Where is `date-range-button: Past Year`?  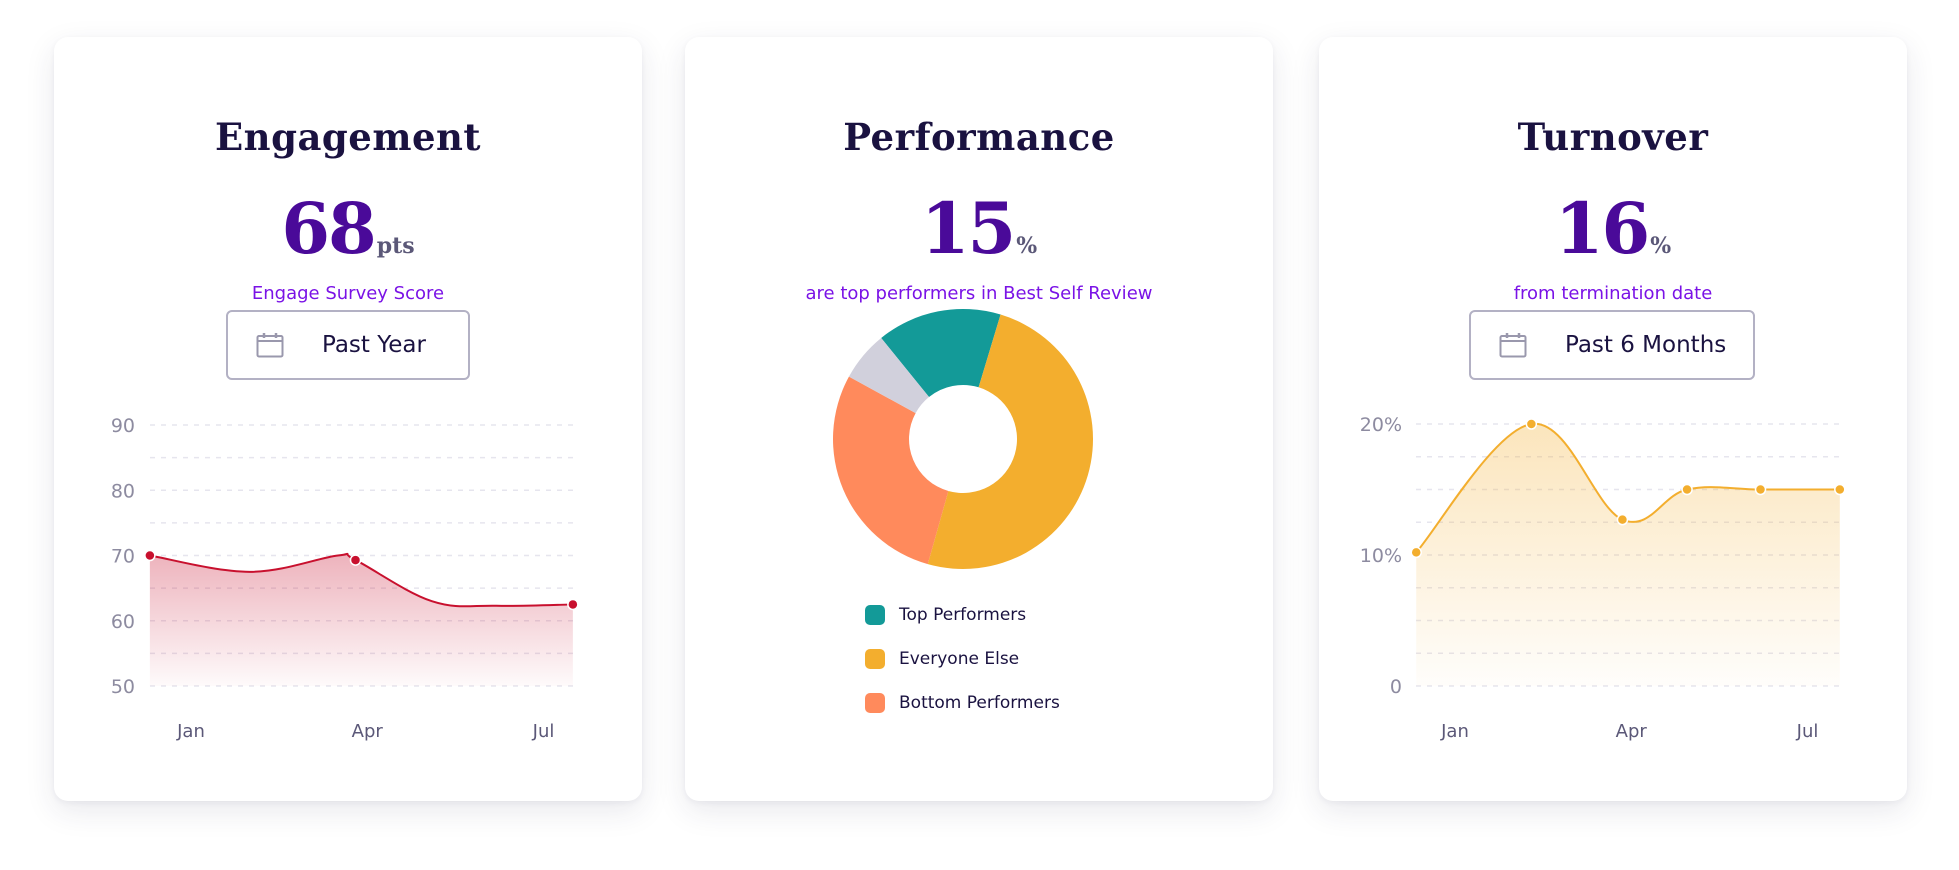
date-range-button: Past Year is located at coordinates (348, 345).